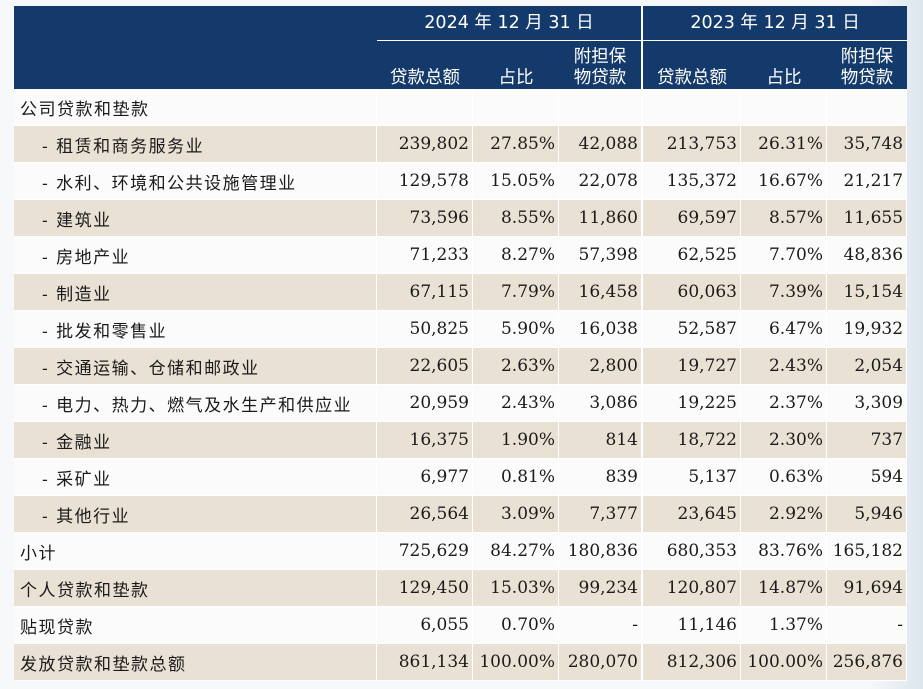 Image resolution: width=923 pixels, height=689 pixels. What do you see at coordinates (867, 662) in the screenshot?
I see `cell-collateral-2023: 256,876` at bounding box center [867, 662].